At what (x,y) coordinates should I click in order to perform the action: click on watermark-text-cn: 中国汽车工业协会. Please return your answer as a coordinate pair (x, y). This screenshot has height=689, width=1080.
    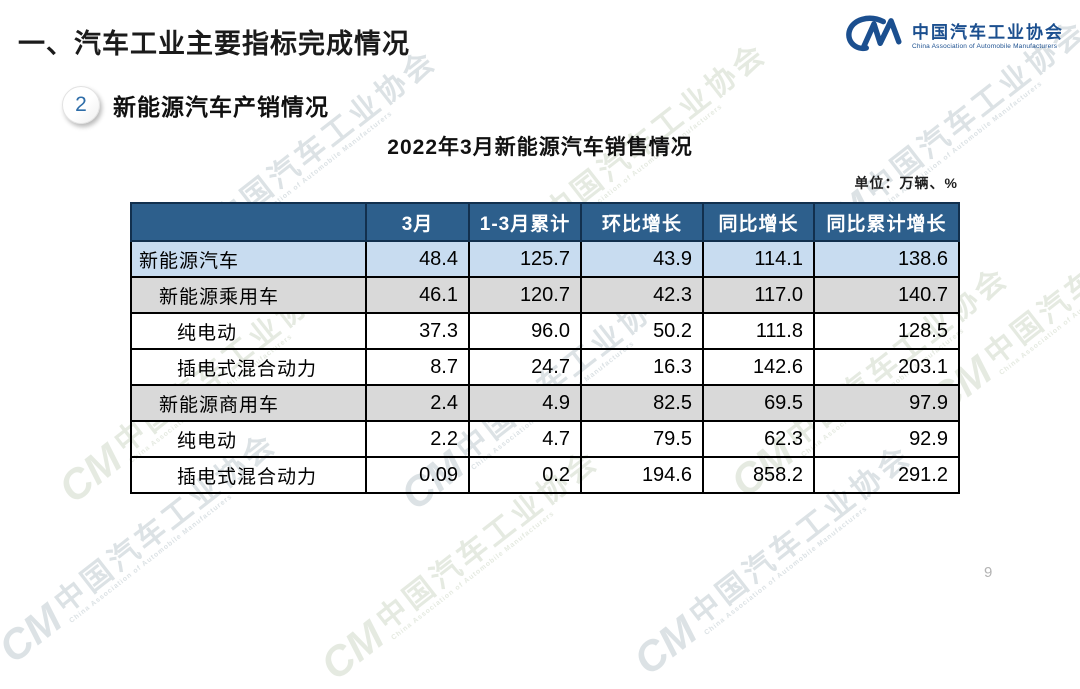
    Looking at the image, I should click on (1029, 275).